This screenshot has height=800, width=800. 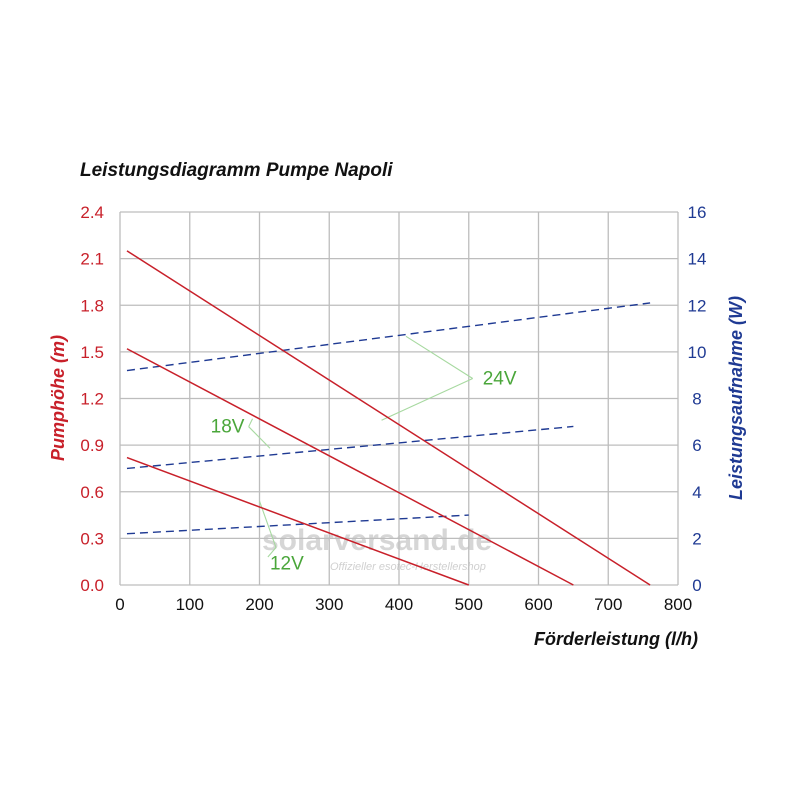 What do you see at coordinates (697, 259) in the screenshot?
I see `y-right-tick-label: 14` at bounding box center [697, 259].